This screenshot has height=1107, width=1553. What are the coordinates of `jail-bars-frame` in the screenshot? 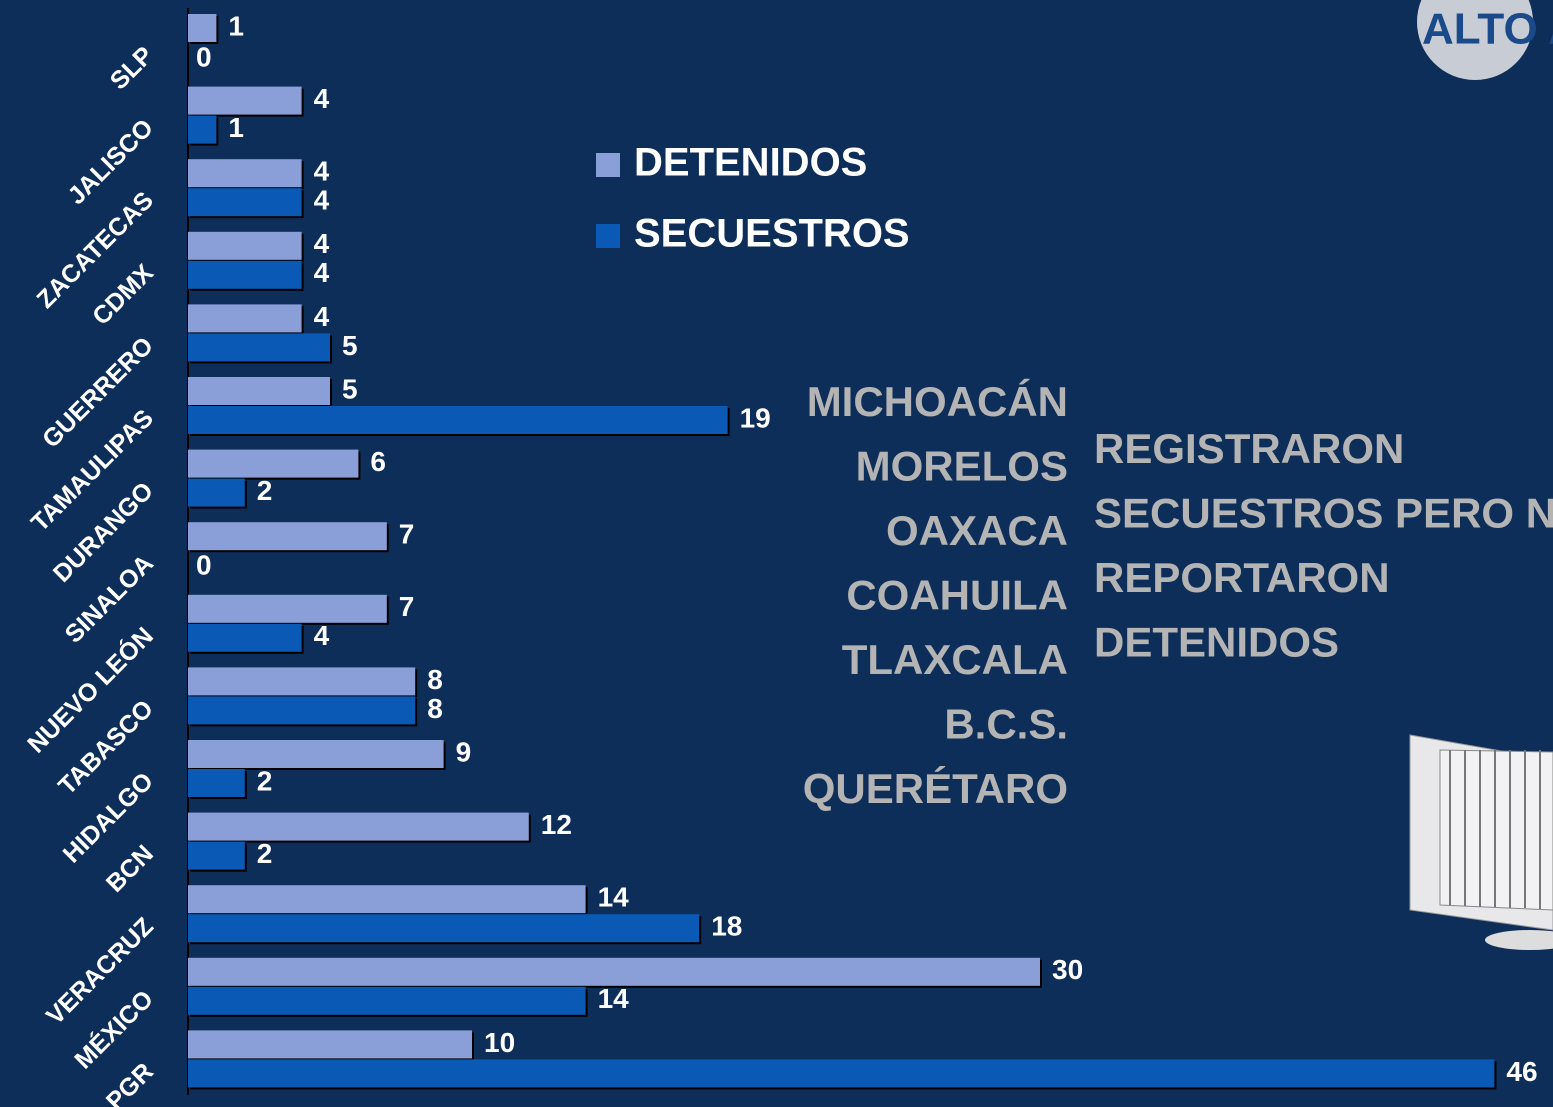 It's located at (1496, 830).